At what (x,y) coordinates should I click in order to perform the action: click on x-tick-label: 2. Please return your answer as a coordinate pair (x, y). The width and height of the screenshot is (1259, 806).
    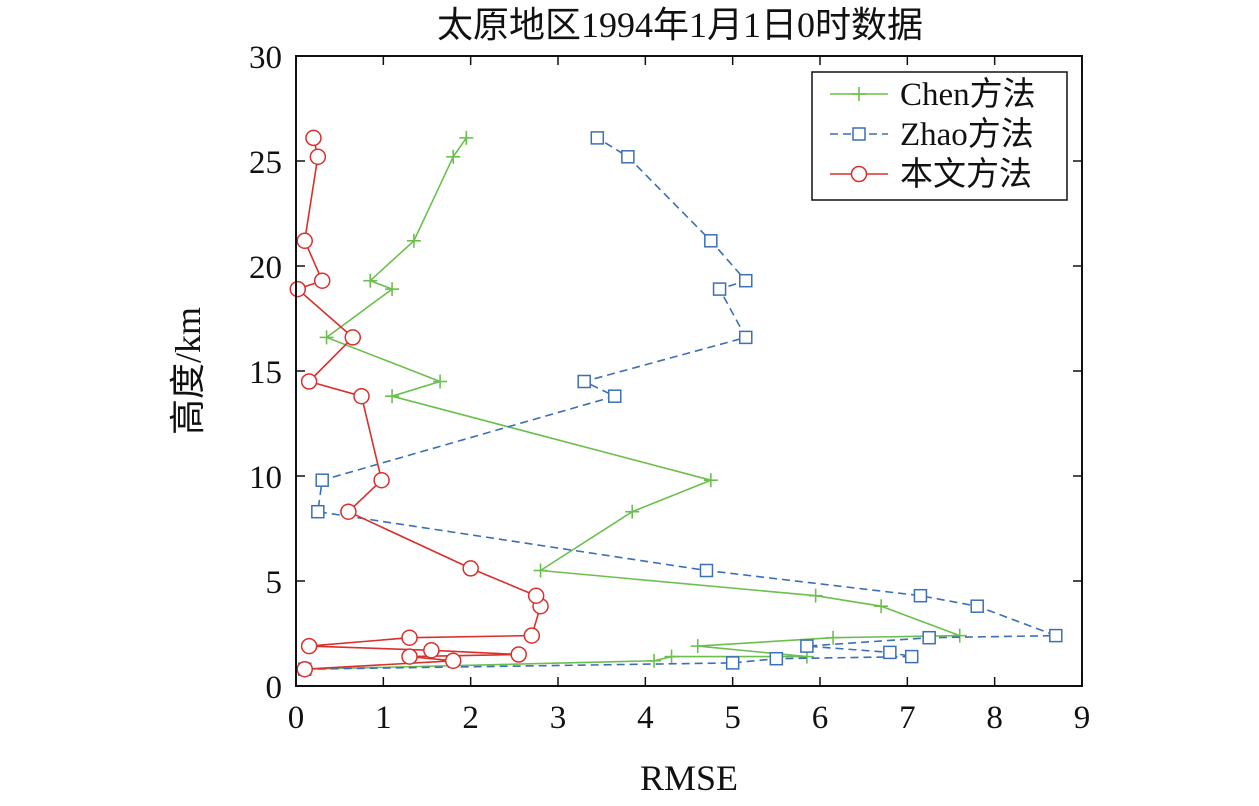
    Looking at the image, I should click on (470, 718).